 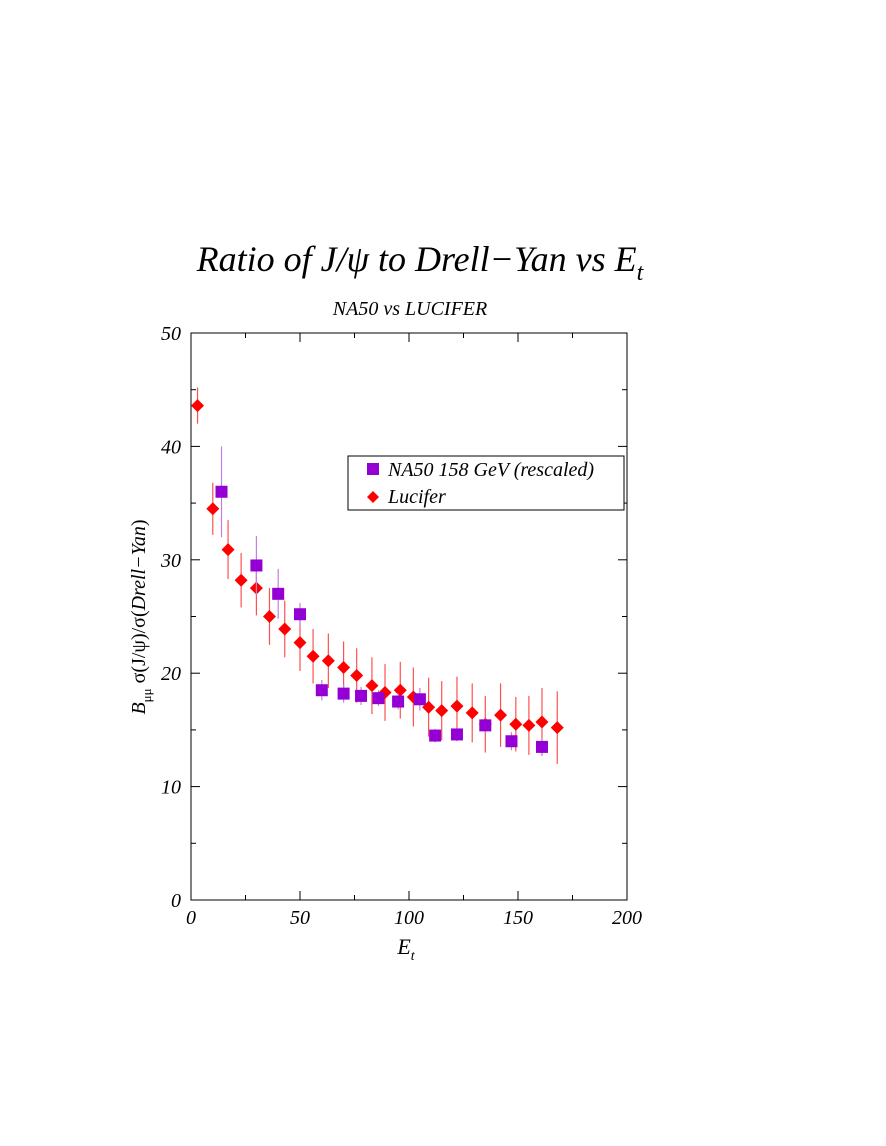 What do you see at coordinates (416, 497) in the screenshot?
I see `legend-lucifer-label: Lucifer` at bounding box center [416, 497].